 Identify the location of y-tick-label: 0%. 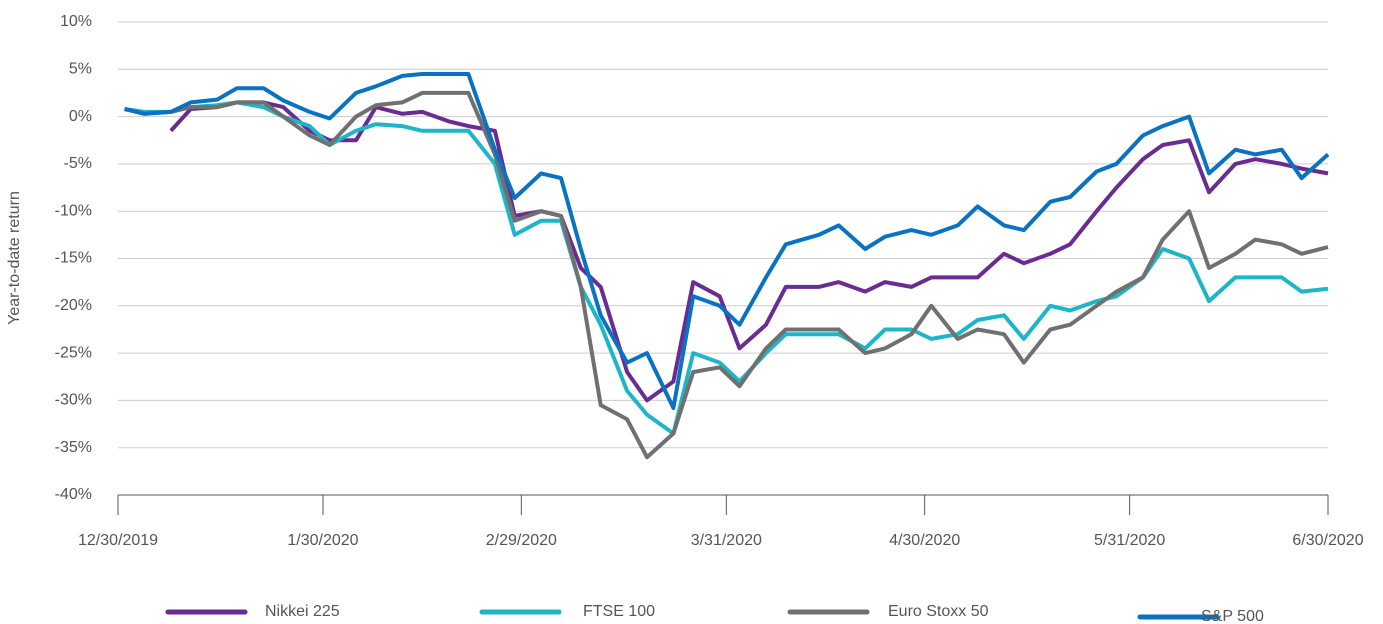
(80, 116).